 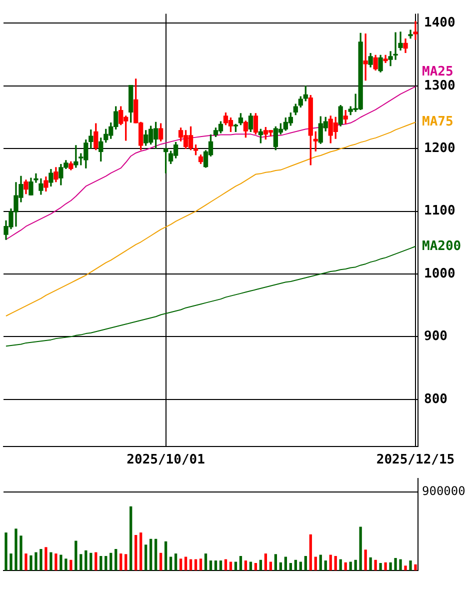 I want to click on y-tick-label: 800, so click(x=436, y=399).